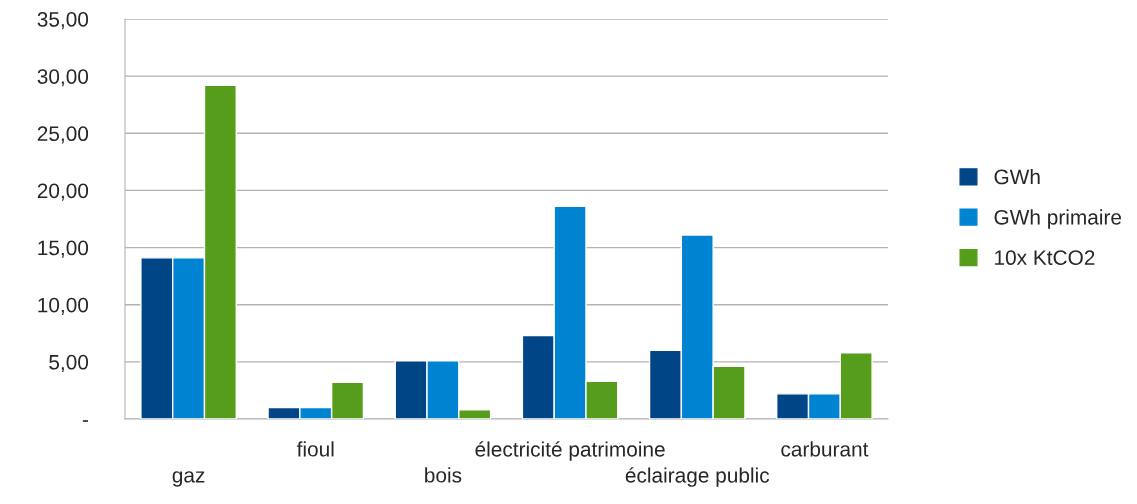 The width and height of the screenshot is (1137, 504). I want to click on legend-label: 10x KtCO2, so click(1045, 258).